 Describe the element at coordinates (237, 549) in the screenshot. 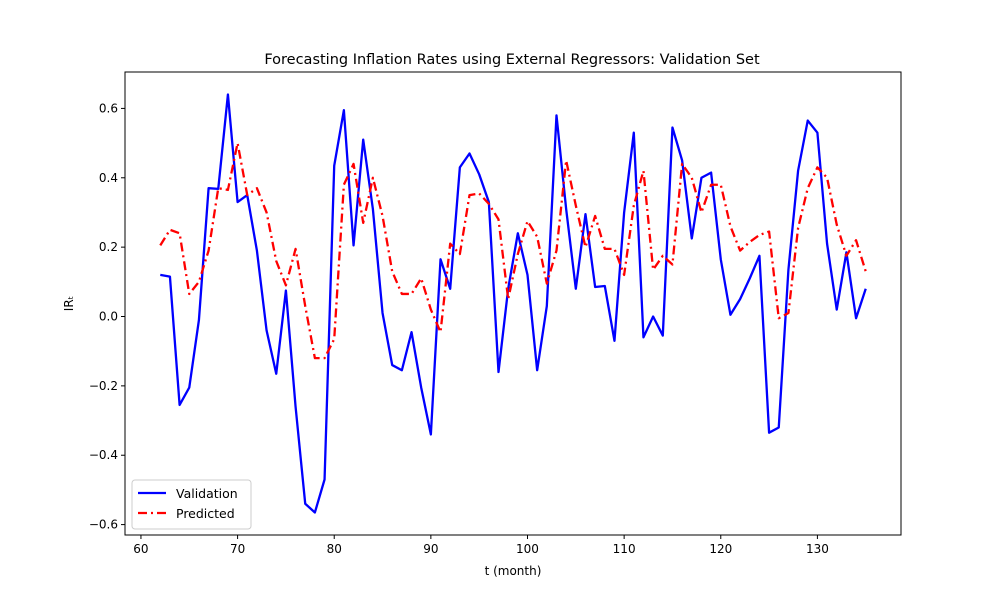

I see `x-tick-label: 70` at that location.